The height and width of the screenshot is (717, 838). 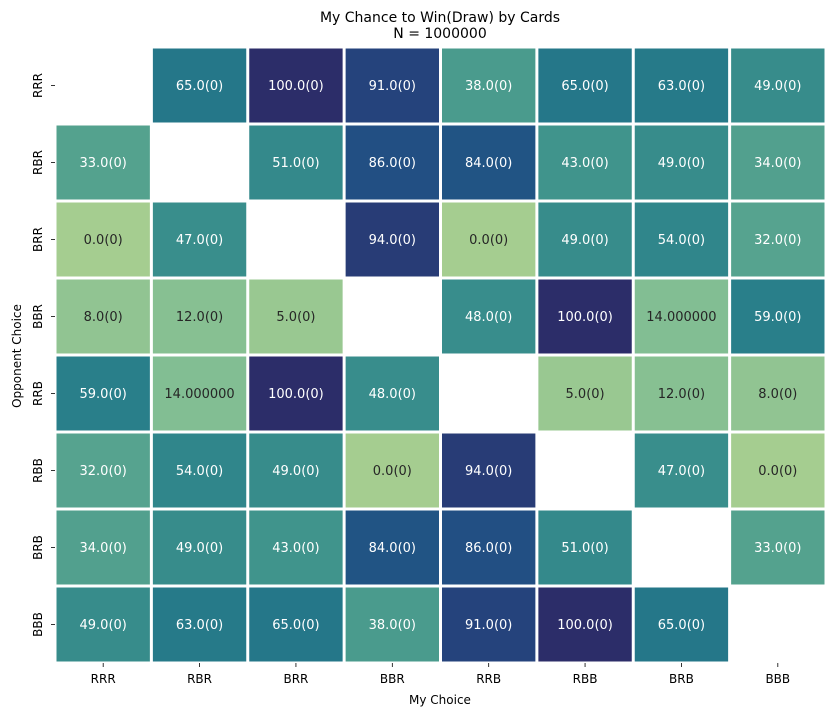 I want to click on y-tick-label: RBR, so click(x=38, y=162).